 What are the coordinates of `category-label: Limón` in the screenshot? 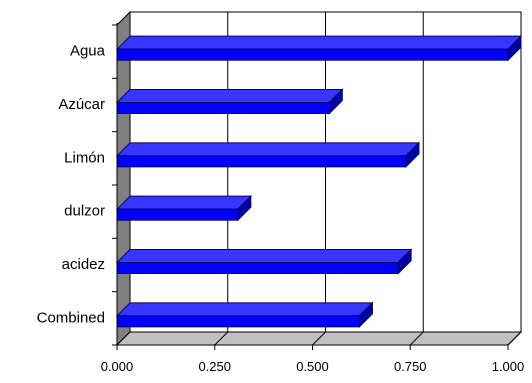 It's located at (84, 157).